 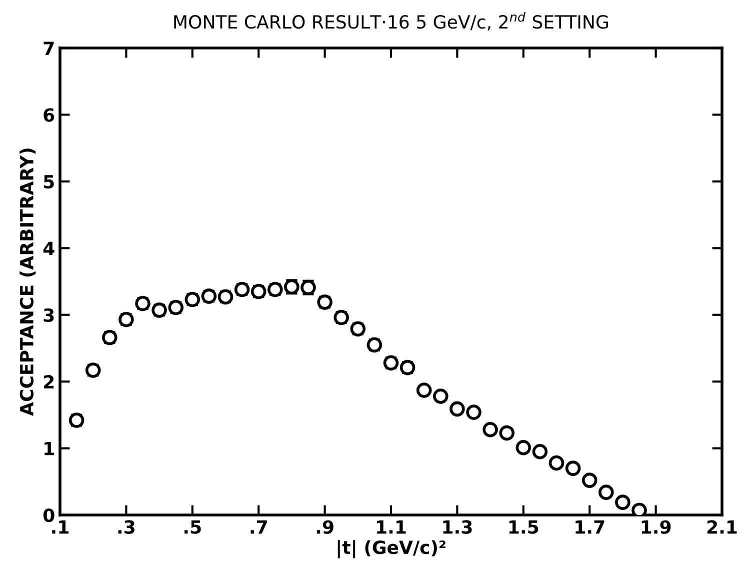 What do you see at coordinates (392, 549) in the screenshot?
I see `x-axis-title: |t| (GeV/c)²` at bounding box center [392, 549].